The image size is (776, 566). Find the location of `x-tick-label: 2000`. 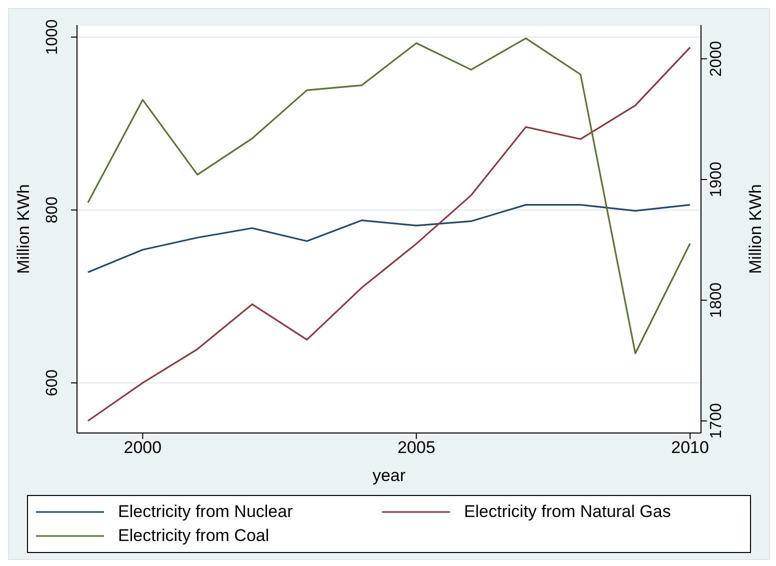

x-tick-label: 2000 is located at coordinates (143, 448).